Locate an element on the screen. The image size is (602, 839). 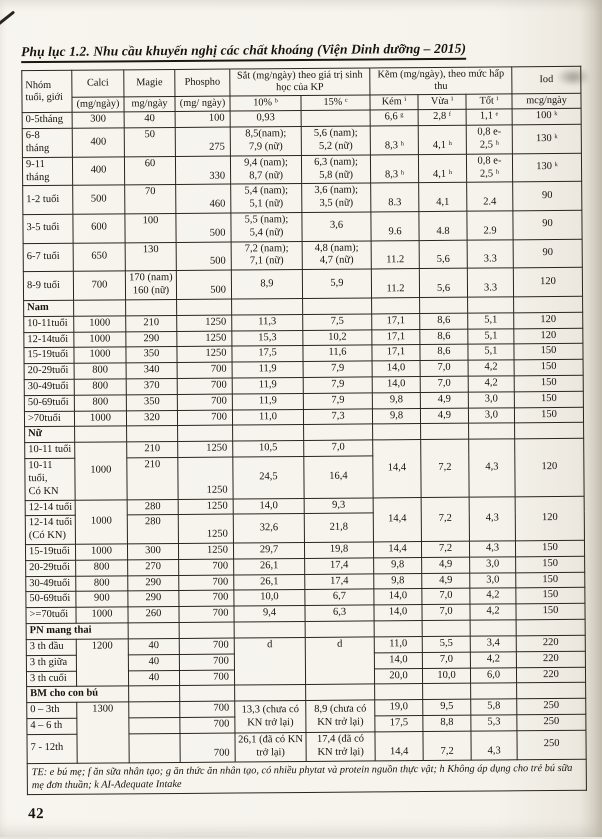
row-label-cell: >70tuổi is located at coordinates (49, 419).